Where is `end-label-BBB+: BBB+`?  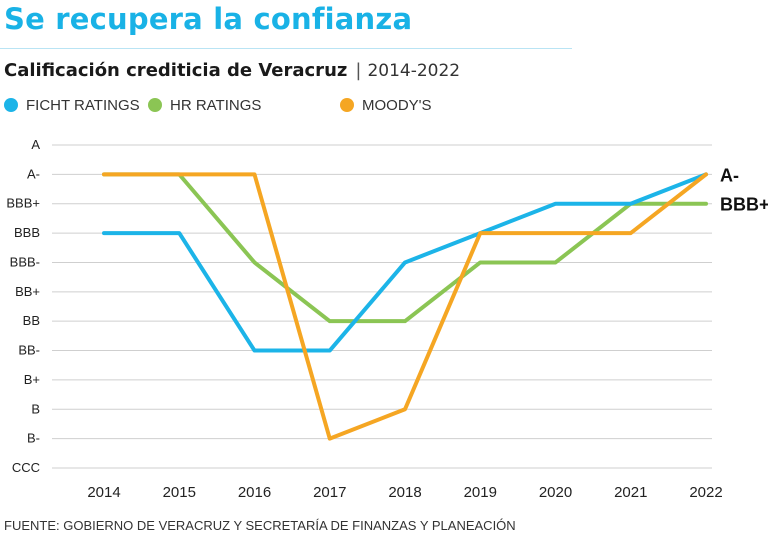
end-label-BBB+: BBB+ is located at coordinates (744, 205).